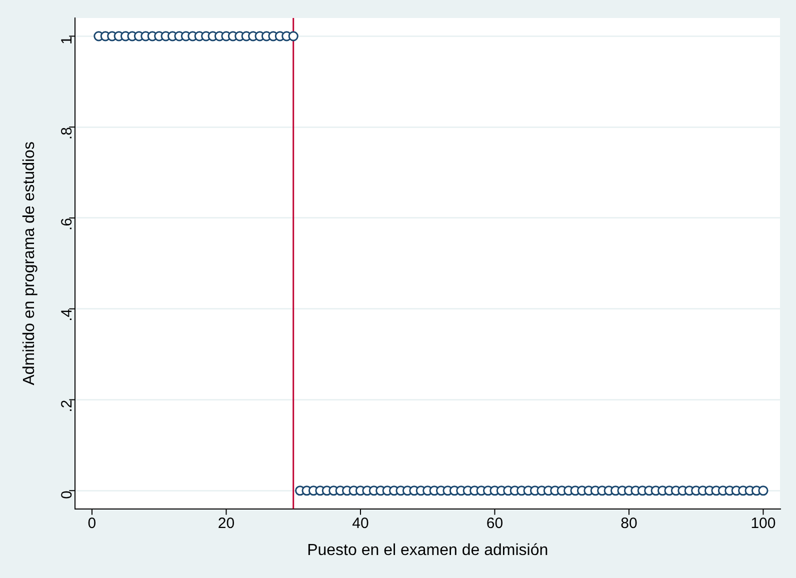 The width and height of the screenshot is (796, 578). I want to click on x-axis-title: Puesto en el examen de admisión, so click(427, 550).